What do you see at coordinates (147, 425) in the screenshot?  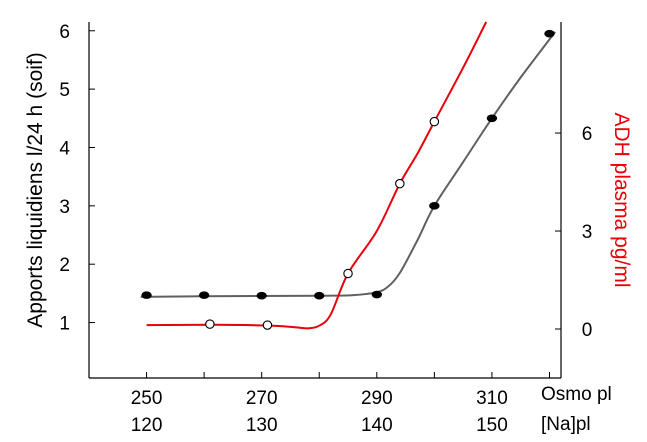 I see `x-secondary-tick-label: 120` at bounding box center [147, 425].